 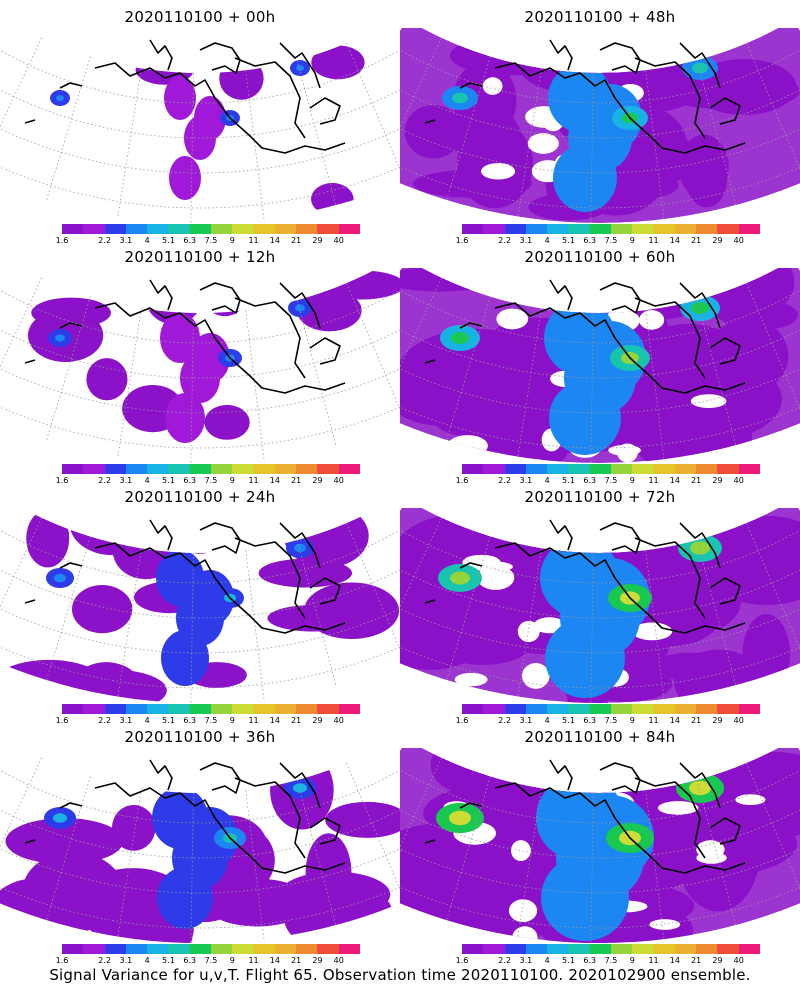 I want to click on graticule, so click(x=200, y=370).